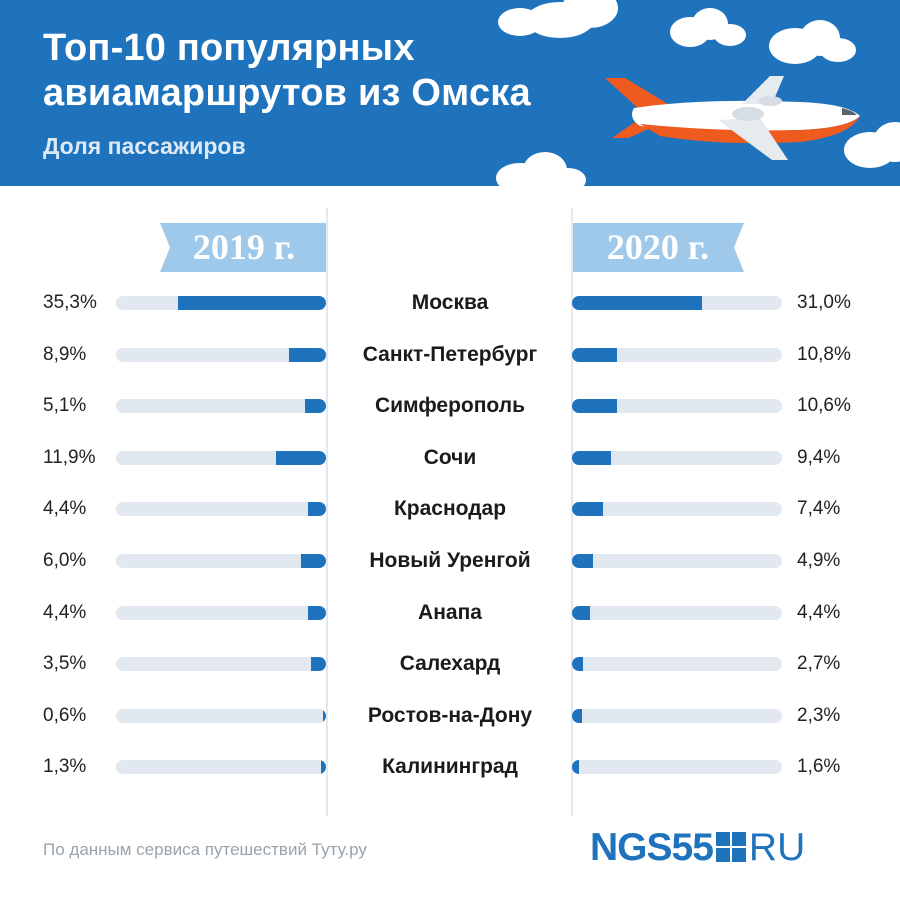 Image resolution: width=900 pixels, height=900 pixels. What do you see at coordinates (732, 118) in the screenshot?
I see `airplane-icon` at bounding box center [732, 118].